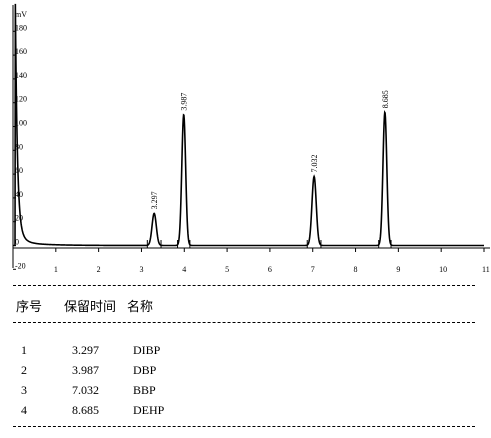 Image resolution: width=491 pixels, height=438 pixels. Describe the element at coordinates (19, 218) in the screenshot. I see `y-tick-label: 20` at that location.